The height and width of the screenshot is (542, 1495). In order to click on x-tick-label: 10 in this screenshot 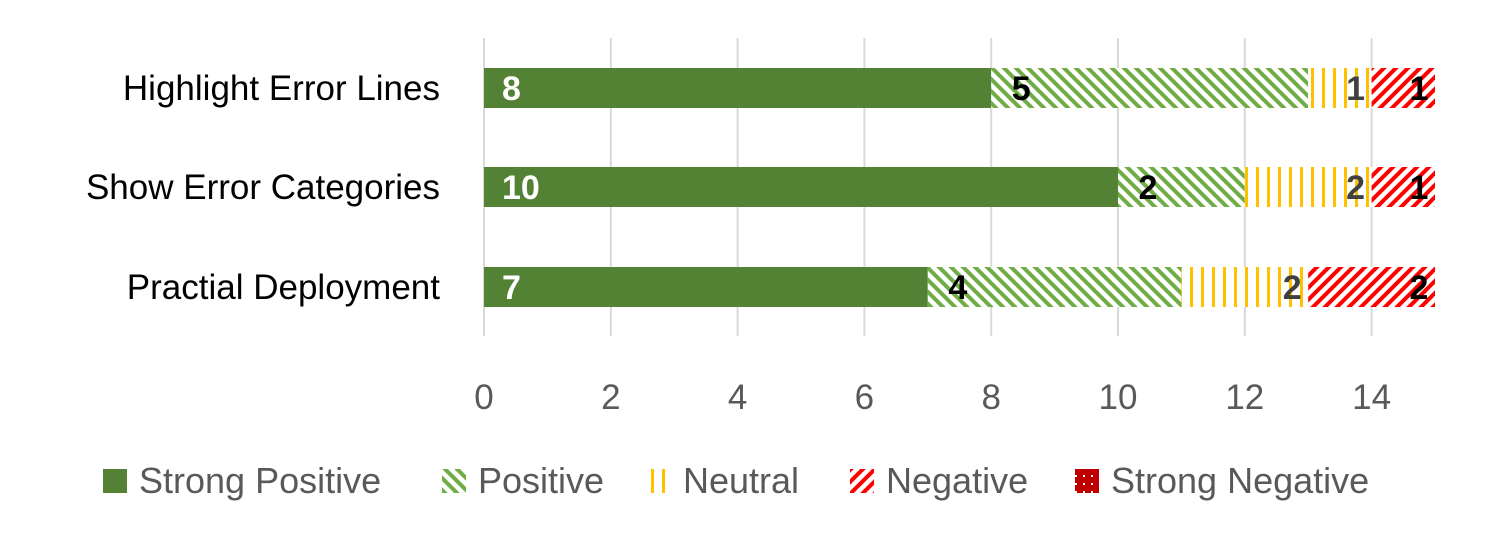, I will do `click(1118, 397)`.